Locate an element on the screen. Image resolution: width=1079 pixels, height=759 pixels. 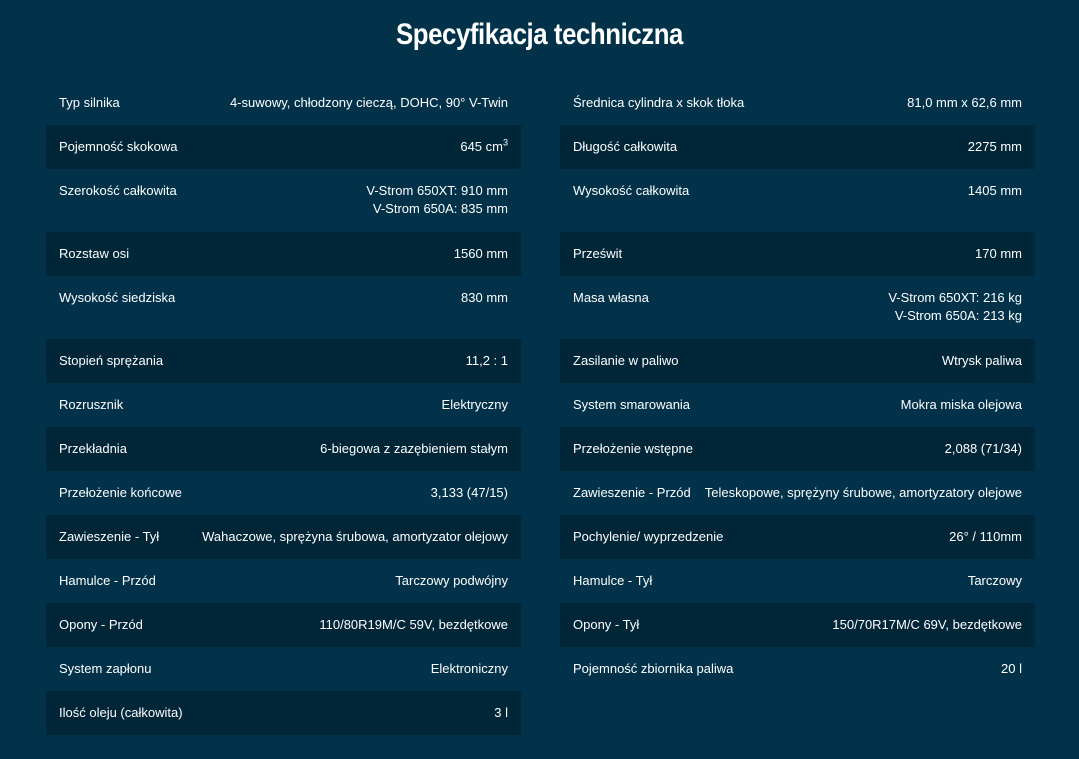
spec-value: 20 l is located at coordinates (1011, 669).